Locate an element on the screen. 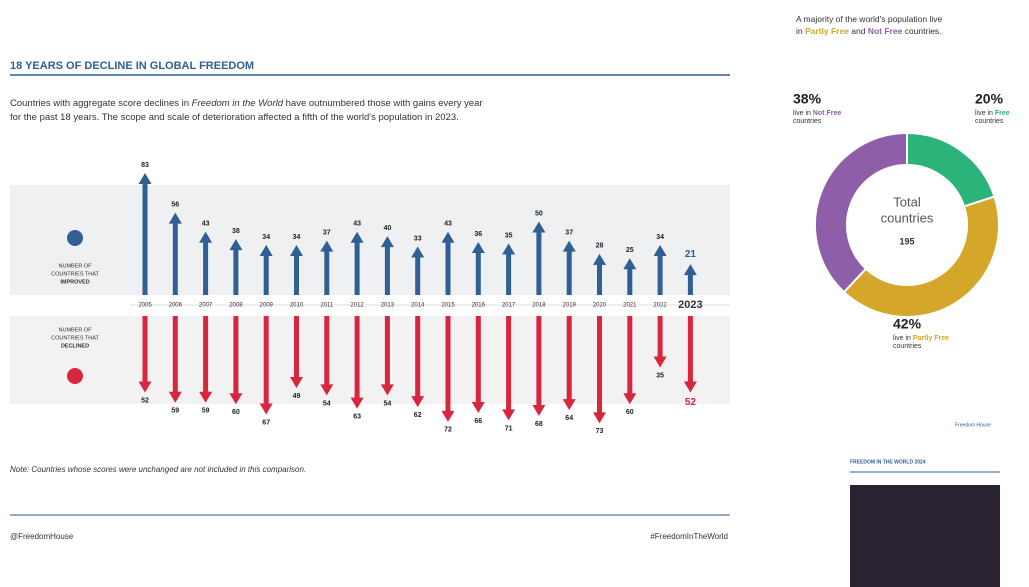  value-label: 54 is located at coordinates (327, 403).